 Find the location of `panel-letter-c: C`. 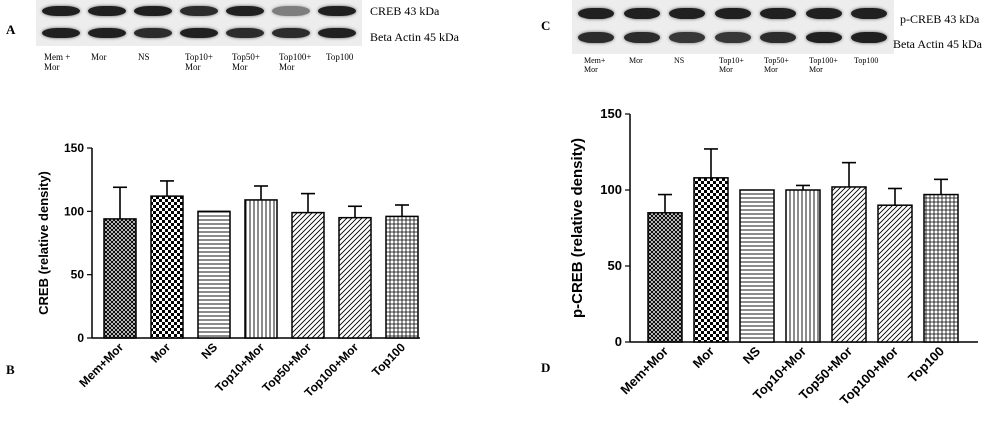

panel-letter-c: C is located at coordinates (546, 25).